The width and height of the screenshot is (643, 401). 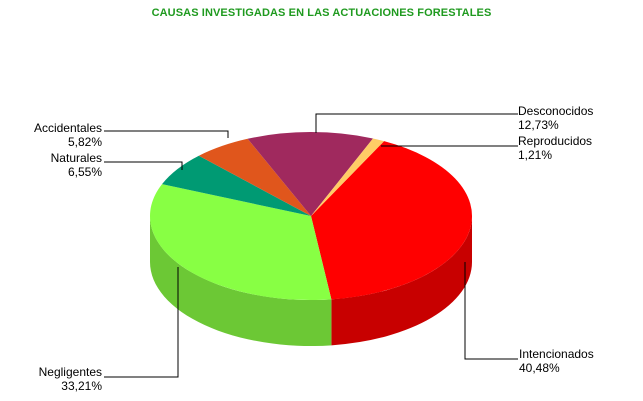 I want to click on label-desconocidos-value: 12,73%, so click(x=555, y=125).